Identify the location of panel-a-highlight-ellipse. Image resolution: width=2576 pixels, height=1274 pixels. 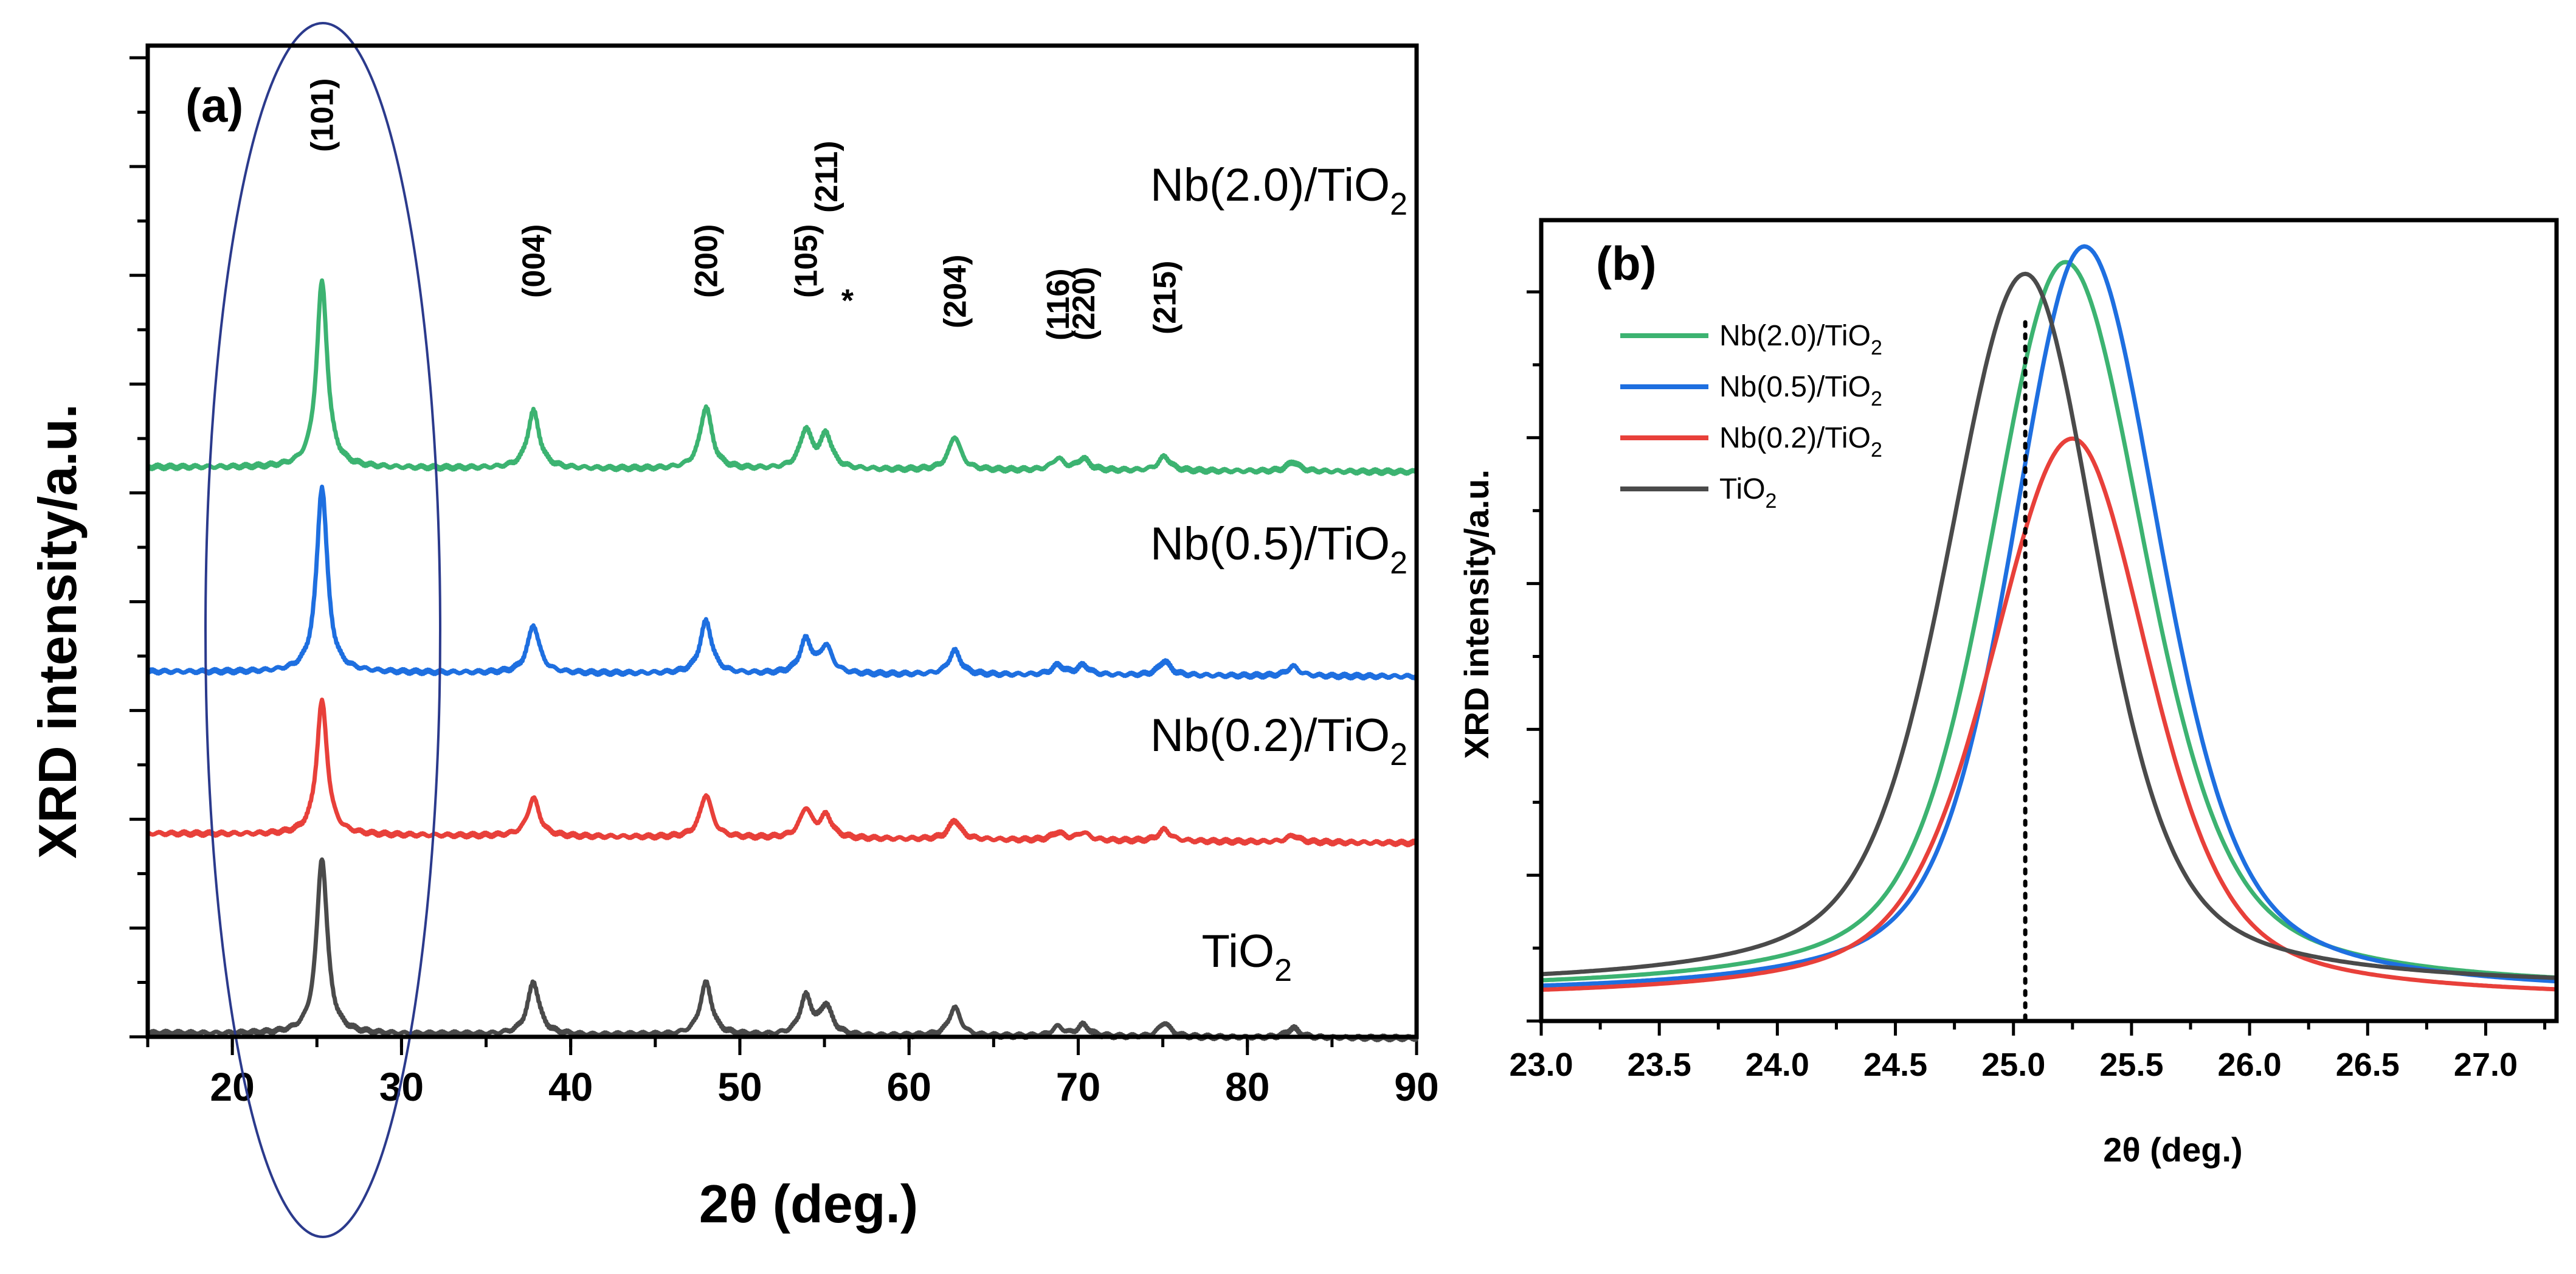
(322, 630).